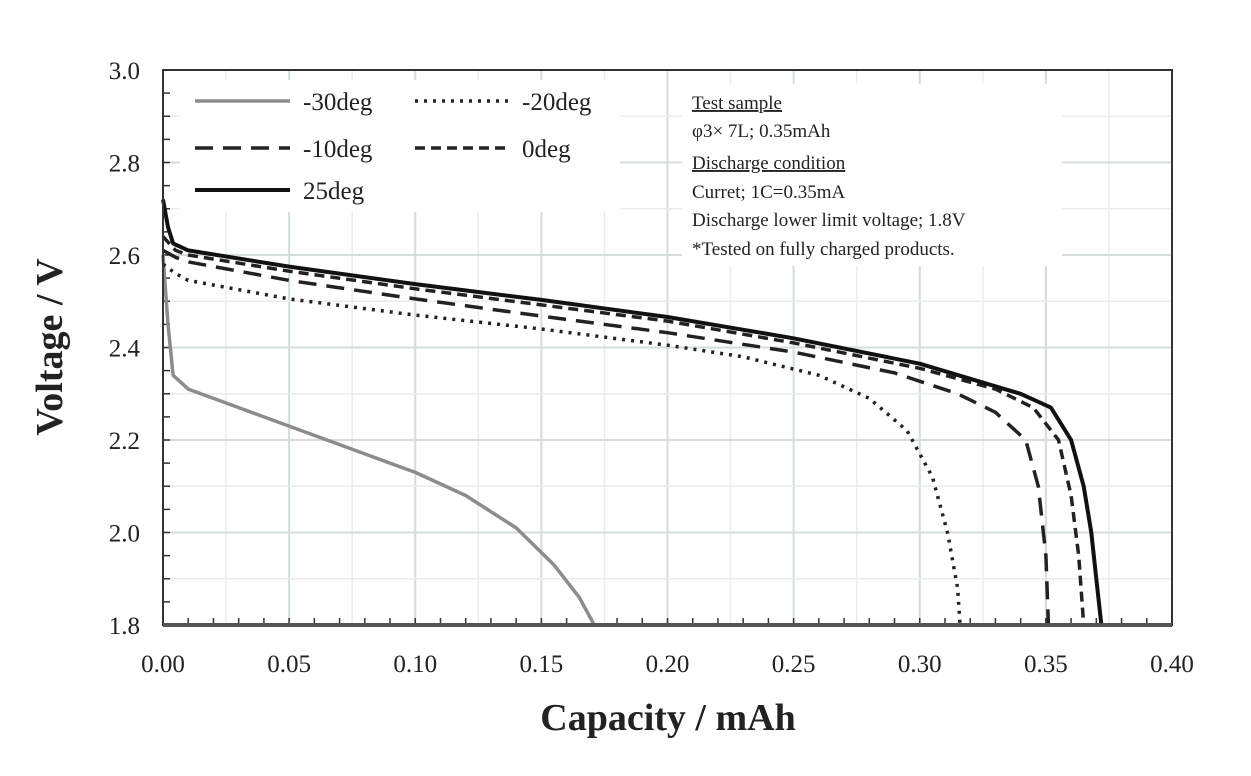 This screenshot has width=1251, height=776. I want to click on x-tick-label: 0.05, so click(289, 664).